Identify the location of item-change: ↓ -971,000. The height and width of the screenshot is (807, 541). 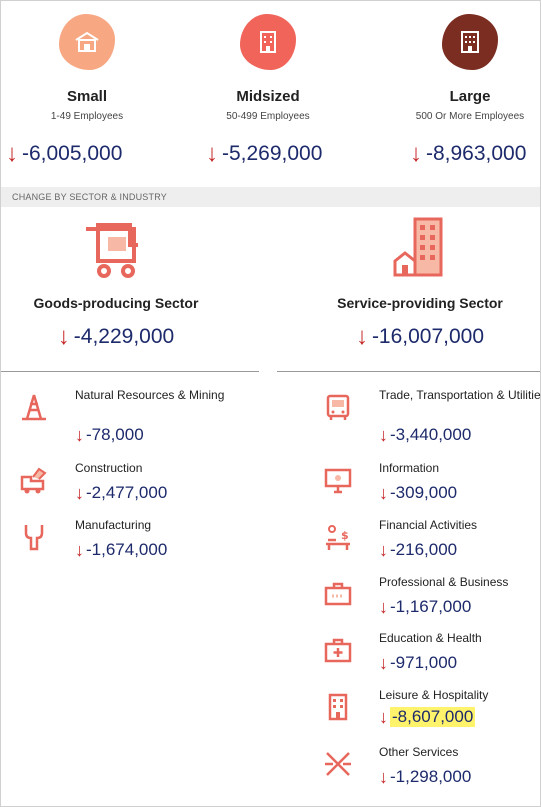
(418, 663).